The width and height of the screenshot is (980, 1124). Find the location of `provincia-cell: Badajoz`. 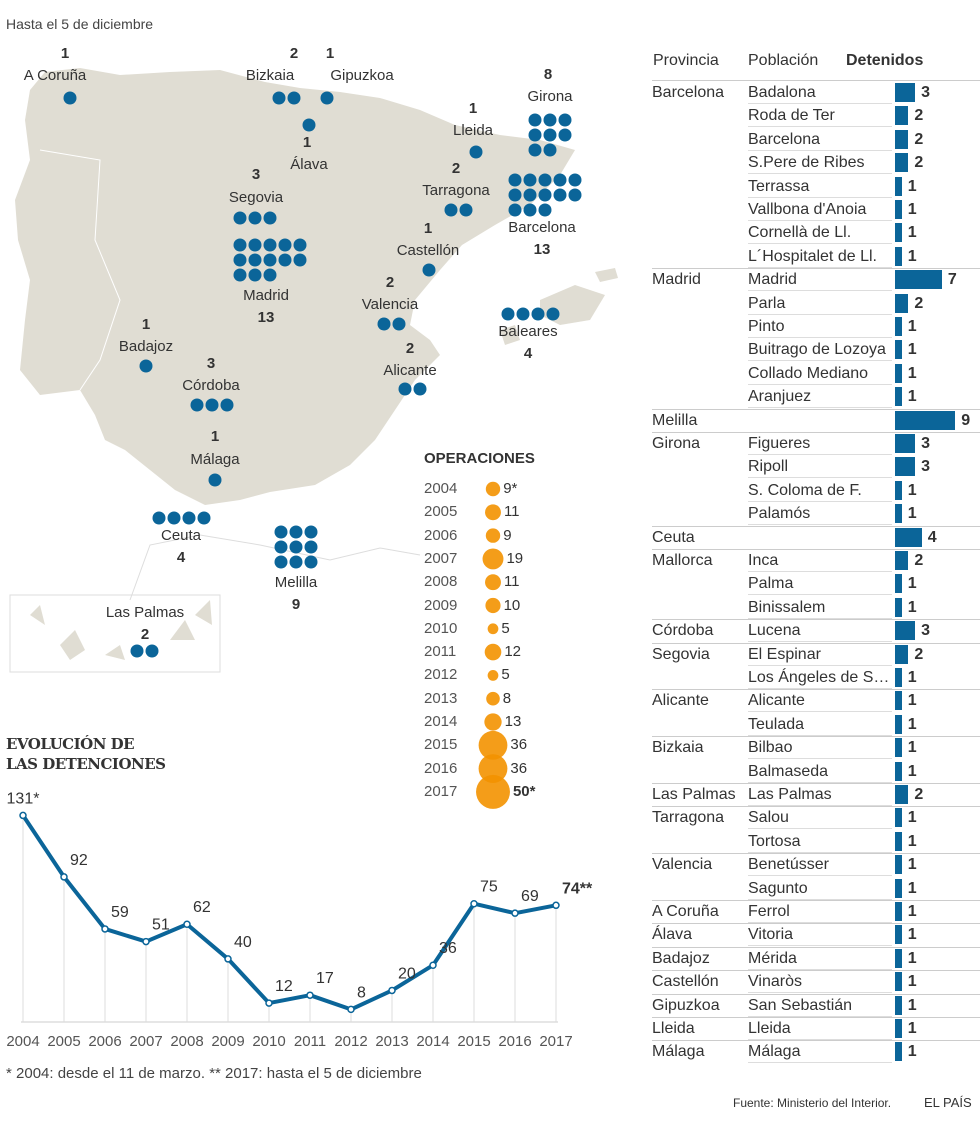

provincia-cell: Badajoz is located at coordinates (681, 958).